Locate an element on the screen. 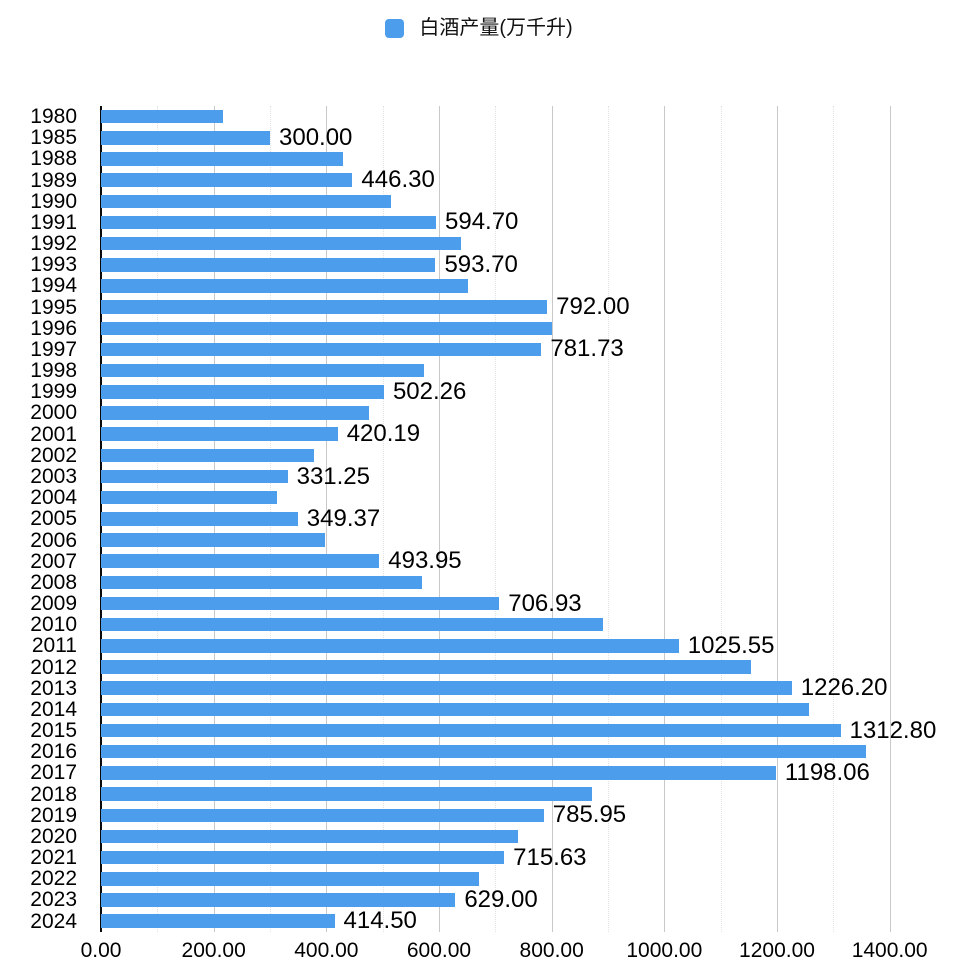  legend: 白酒产量(万千升) is located at coordinates (479, 28).